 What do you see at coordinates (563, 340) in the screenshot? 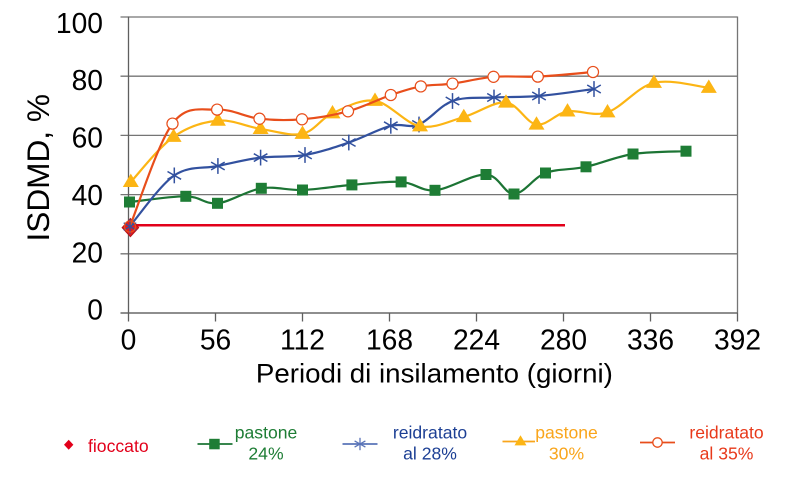
I see `svg-text: 280` at bounding box center [563, 340].